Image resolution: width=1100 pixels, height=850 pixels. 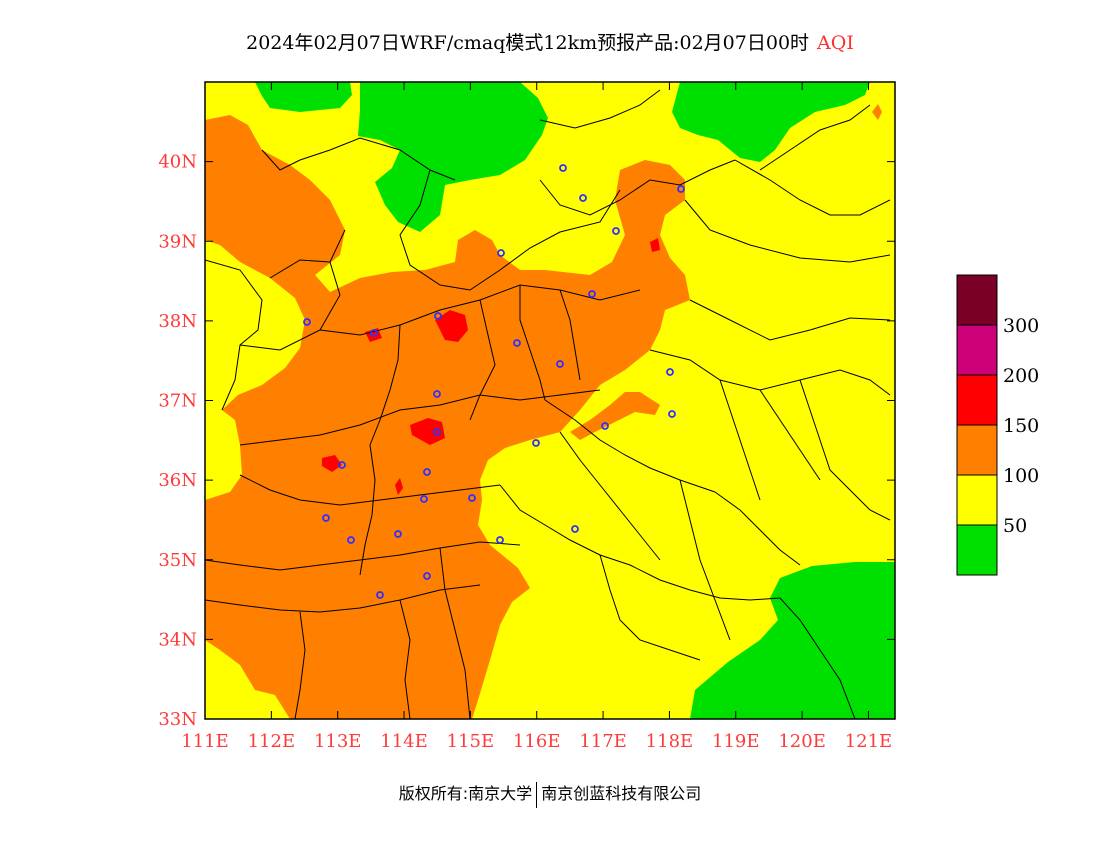 What do you see at coordinates (453, 157) in the screenshot?
I see `aqi-zone-good-north` at bounding box center [453, 157].